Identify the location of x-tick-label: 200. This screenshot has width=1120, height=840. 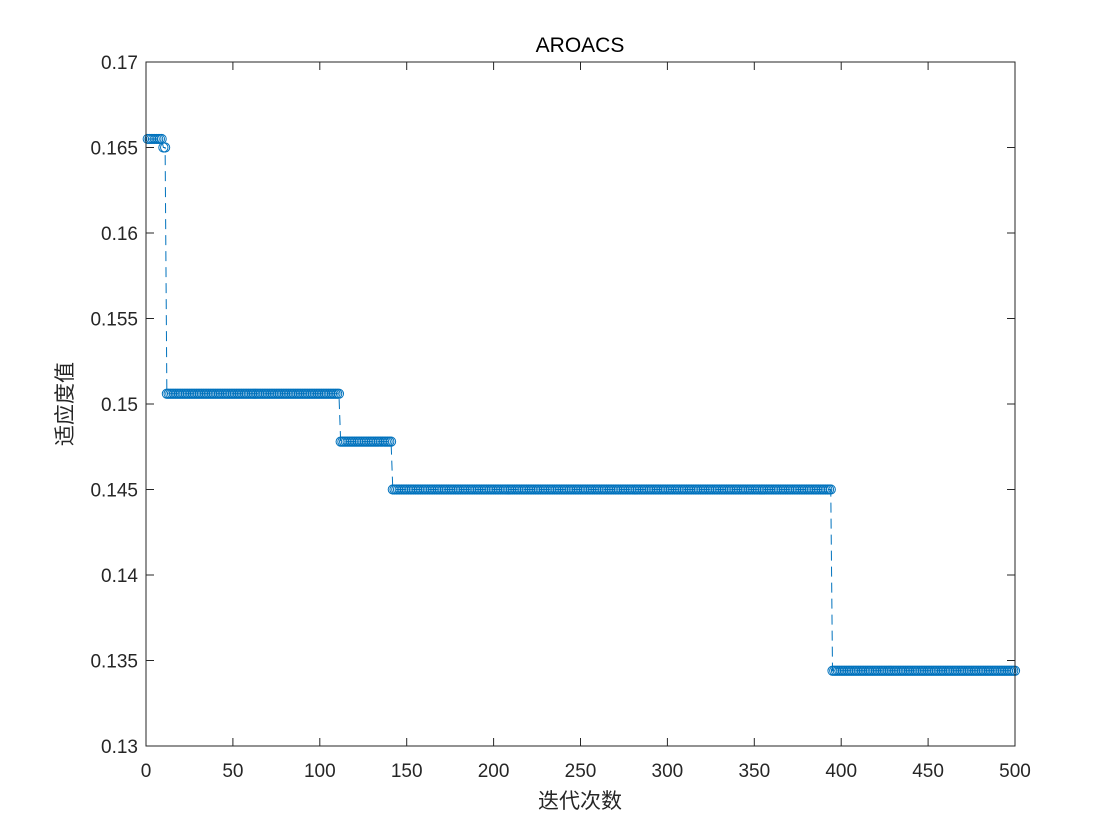
(494, 771).